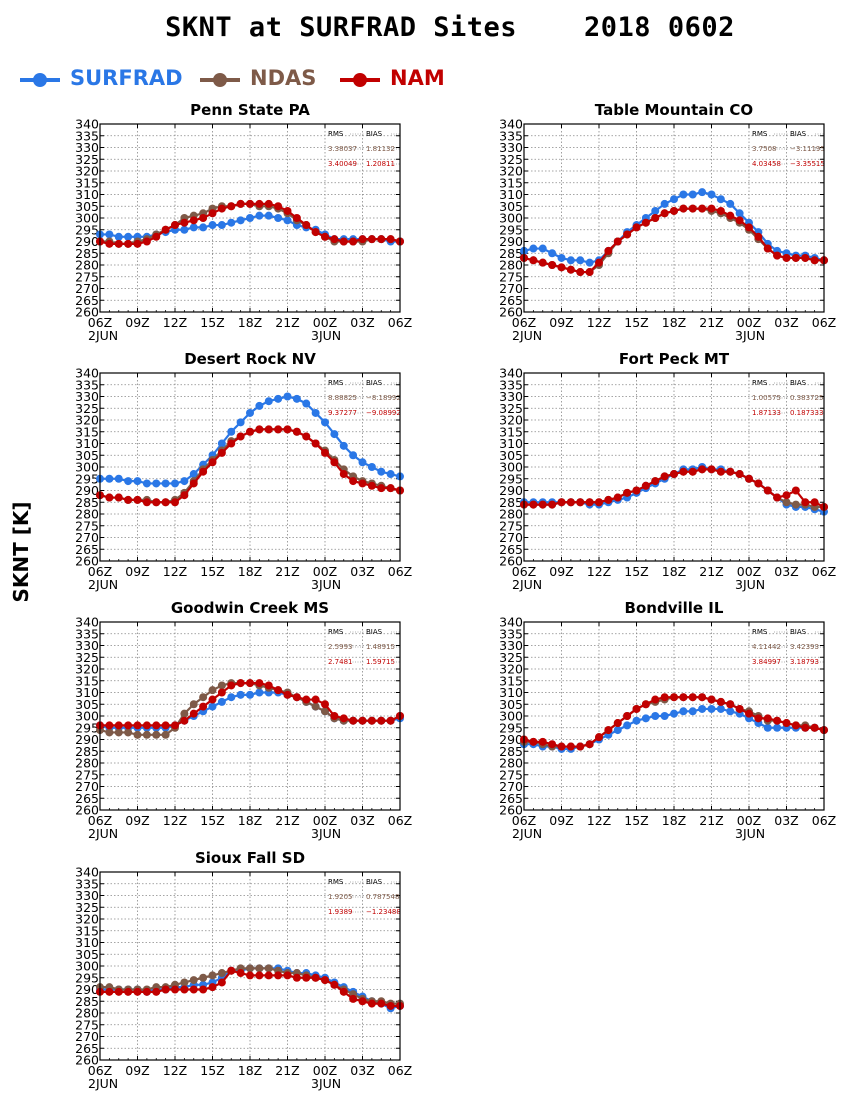  Describe the element at coordinates (749, 322) in the screenshot. I see `x-tick-label: 00Z` at that location.